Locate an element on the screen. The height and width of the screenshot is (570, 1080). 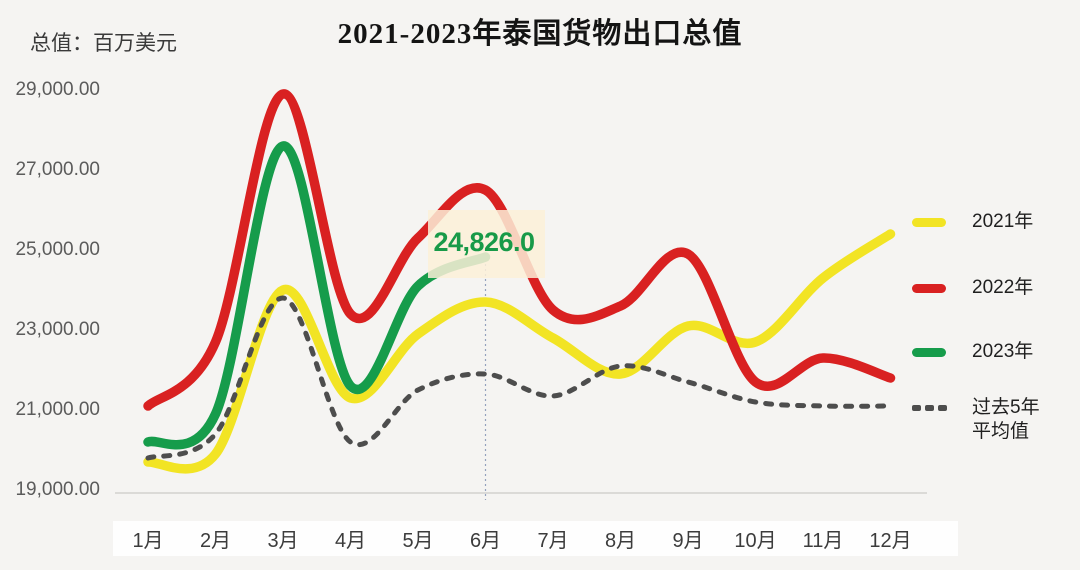
annotation-value-label: 24,826.0 is located at coordinates (484, 242).